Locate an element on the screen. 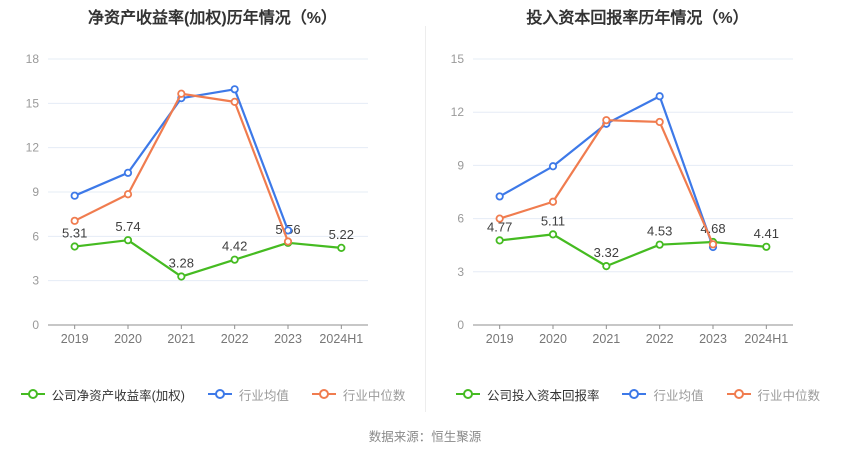  data-point-label: 4.77 is located at coordinates (499, 226).